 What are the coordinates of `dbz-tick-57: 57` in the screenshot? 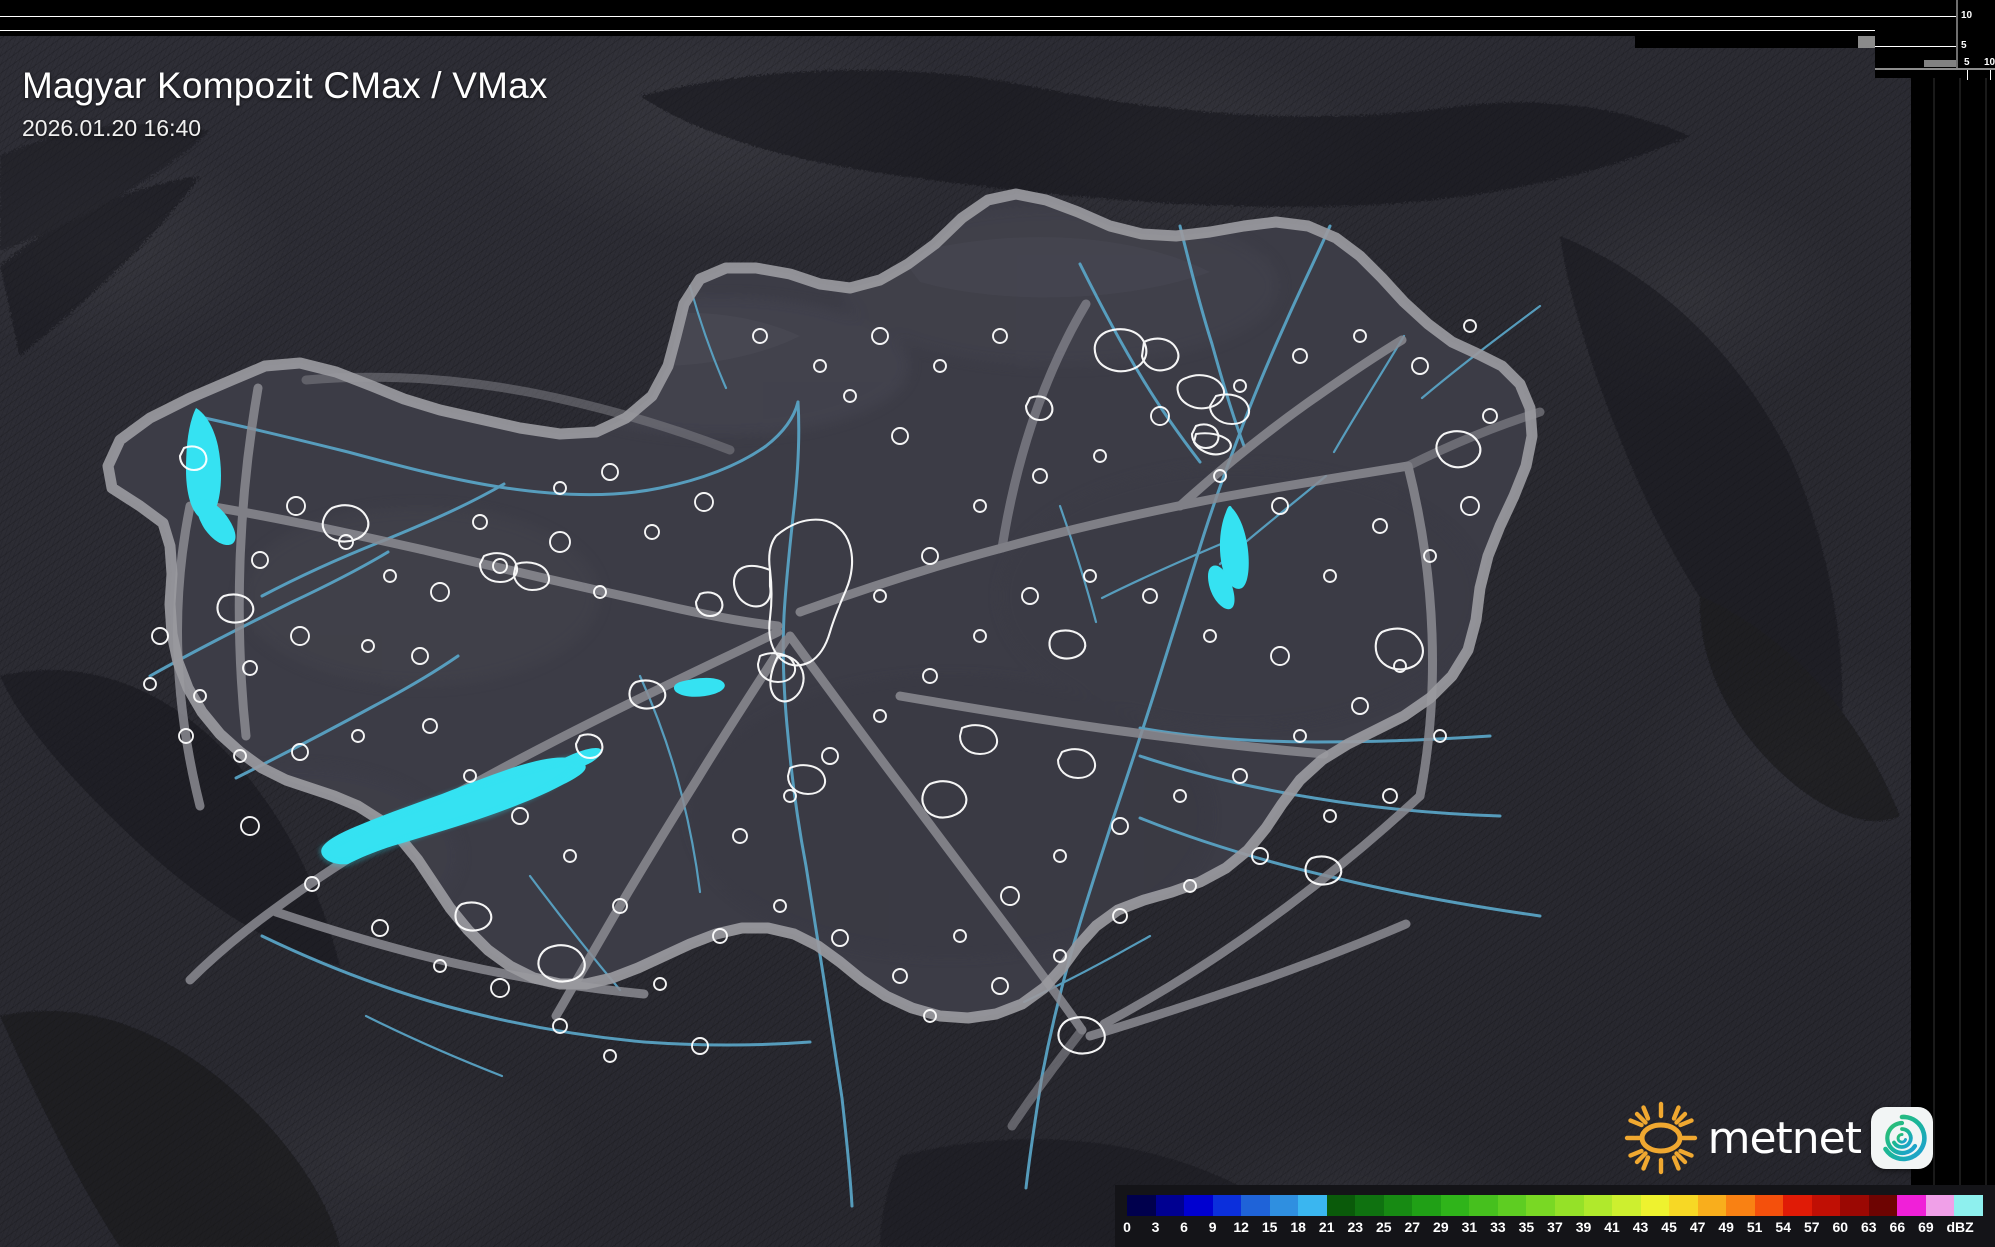 It's located at (1811, 1227).